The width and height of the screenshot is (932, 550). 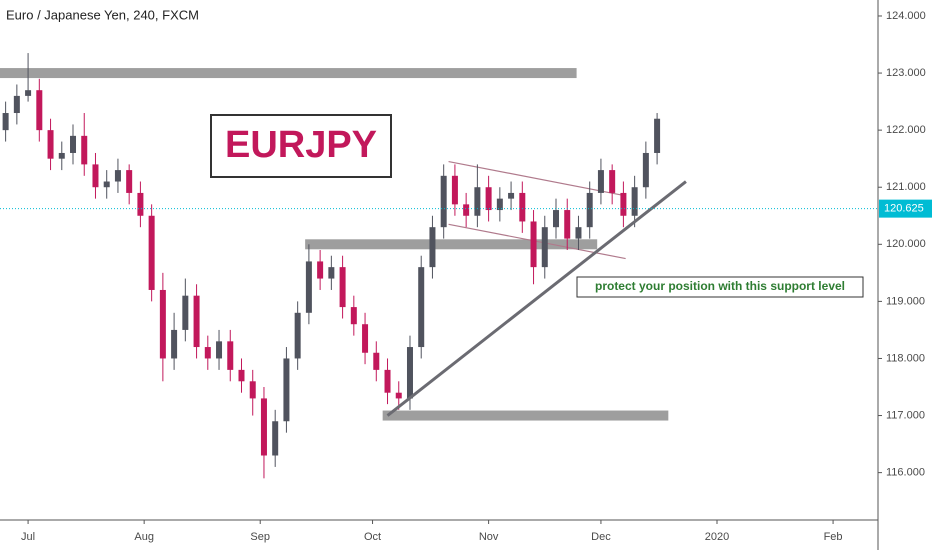 I want to click on y-tick-label: 117.000, so click(x=905, y=415).